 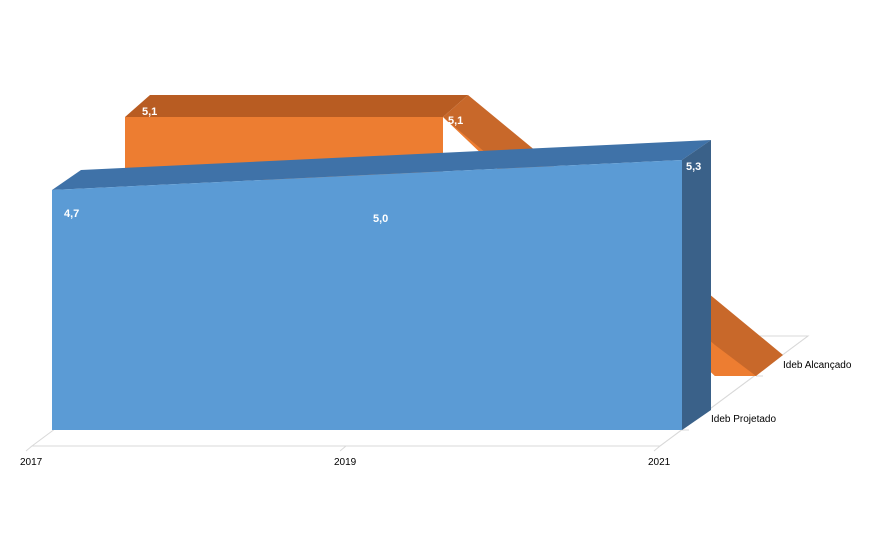 What do you see at coordinates (817, 365) in the screenshot?
I see `depth-label-1: Ideb Alcançado` at bounding box center [817, 365].